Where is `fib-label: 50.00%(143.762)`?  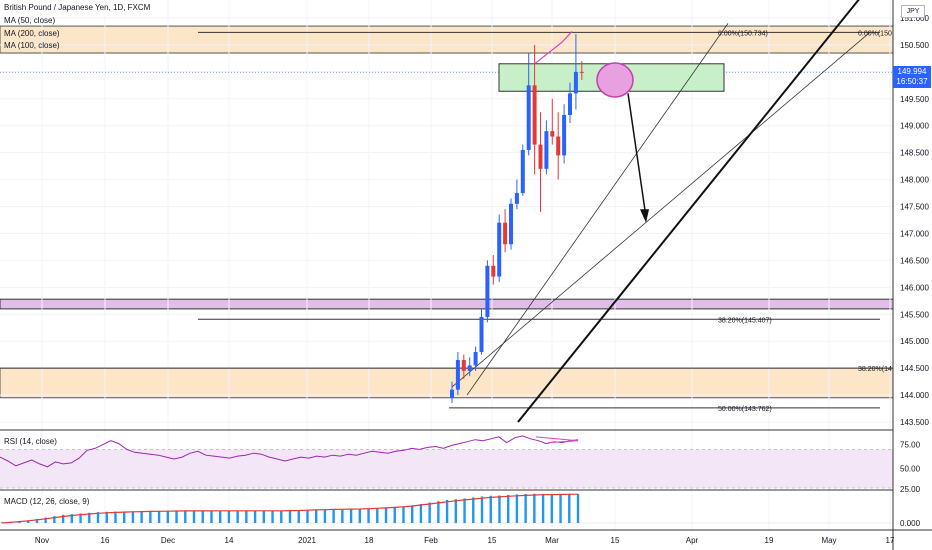 fib-label: 50.00%(143.762) is located at coordinates (745, 409).